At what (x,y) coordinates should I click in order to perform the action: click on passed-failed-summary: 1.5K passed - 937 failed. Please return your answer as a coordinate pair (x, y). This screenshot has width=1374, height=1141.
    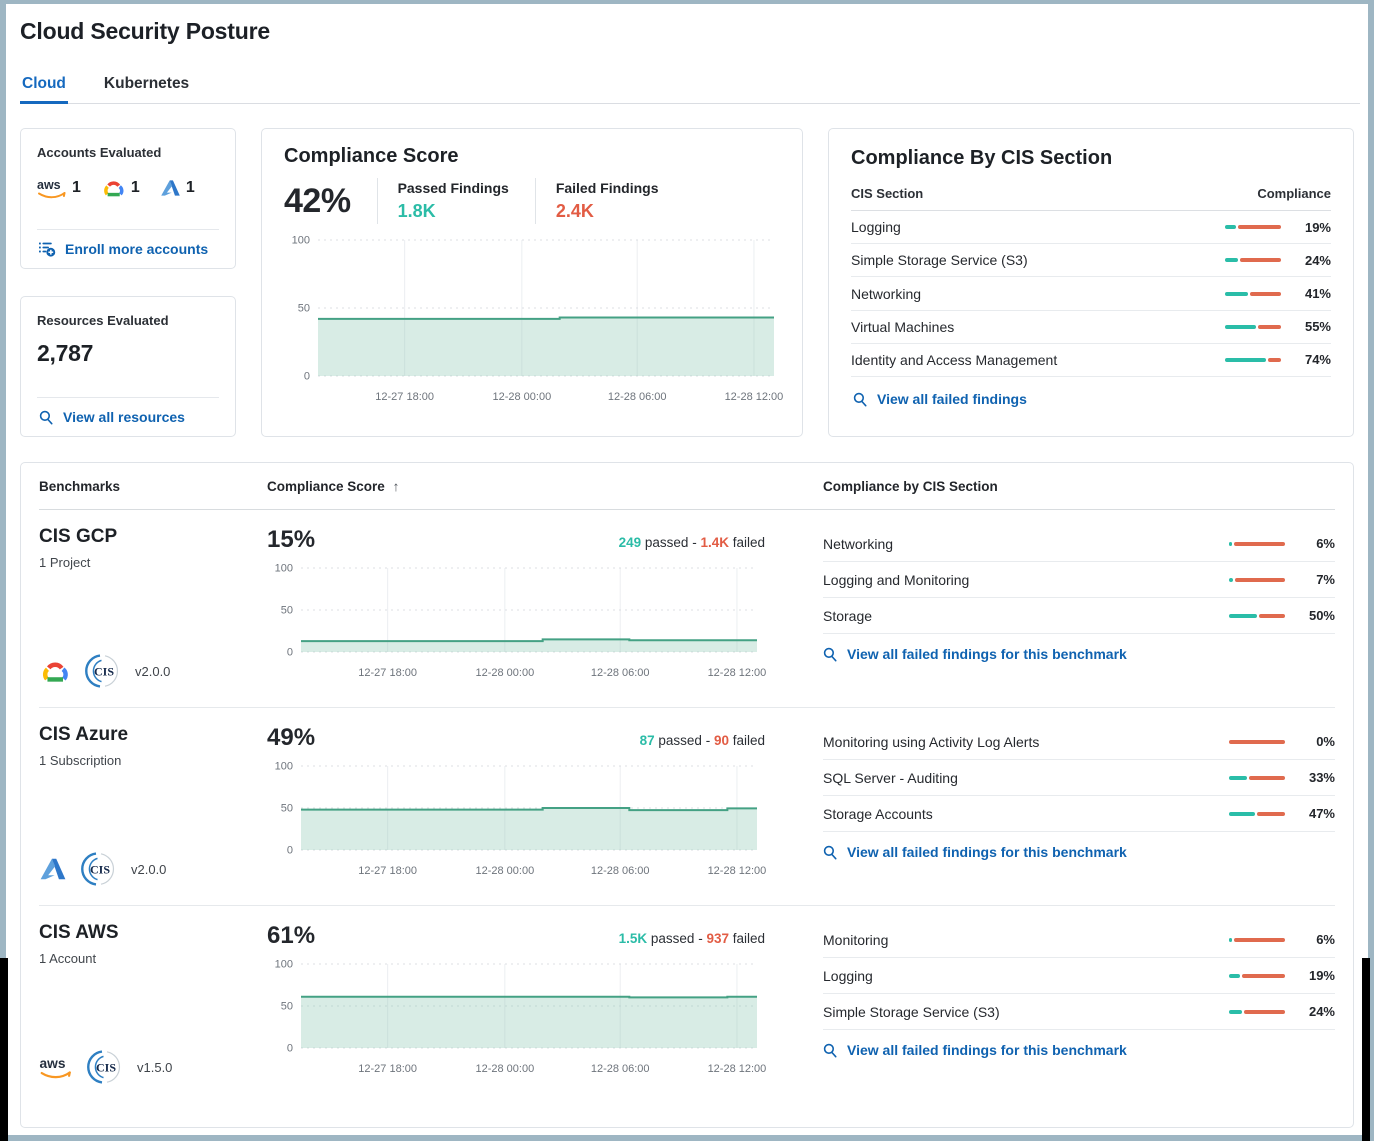
    Looking at the image, I should click on (691, 938).